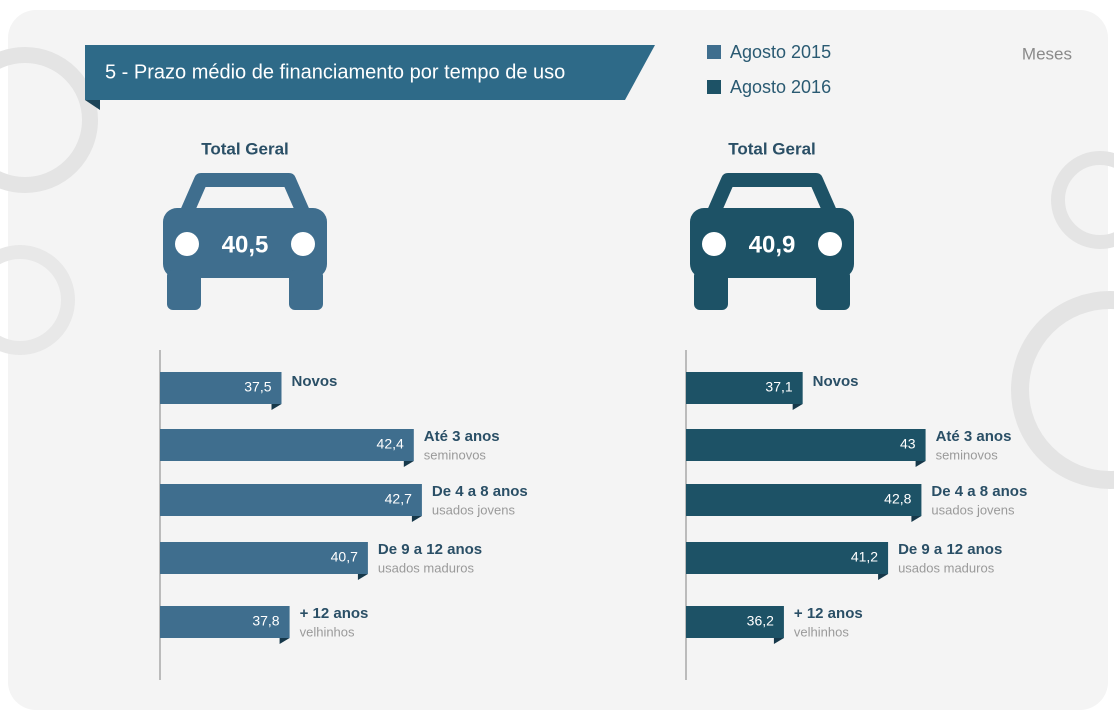 The image size is (1114, 717). What do you see at coordinates (92, 105) in the screenshot?
I see `banner-fold` at bounding box center [92, 105].